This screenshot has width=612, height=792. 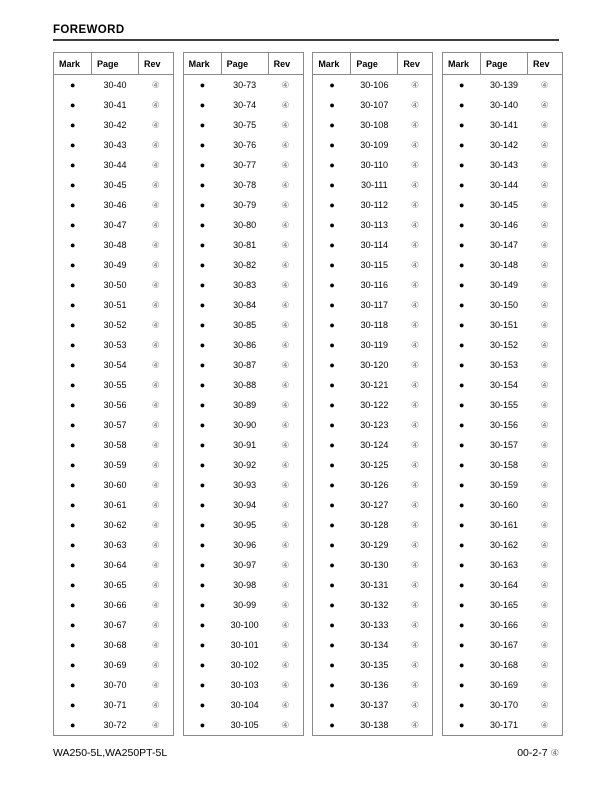 I want to click on column-header-mark: Mark, so click(x=202, y=63).